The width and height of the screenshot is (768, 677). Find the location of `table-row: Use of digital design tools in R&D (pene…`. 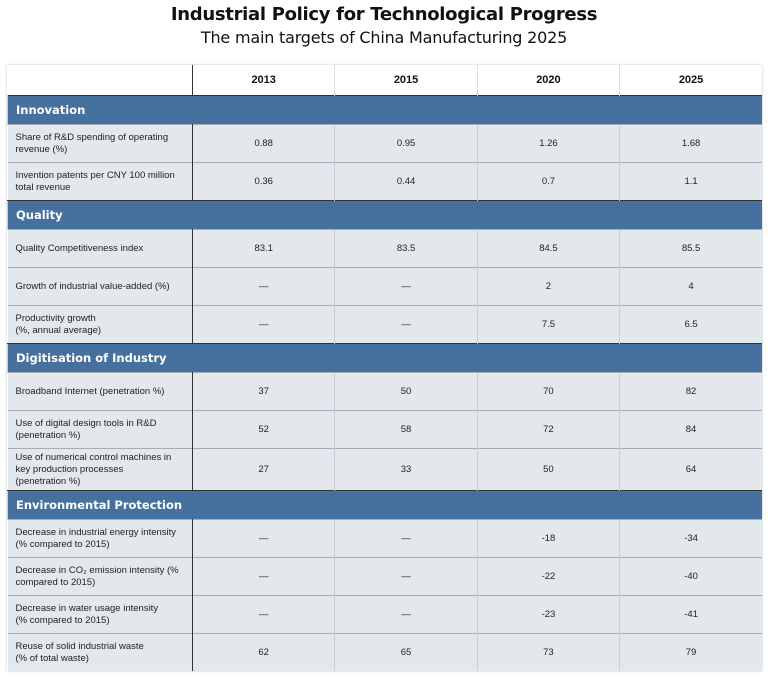

table-row: Use of digital design tools in R&D (pene… is located at coordinates (384, 429).